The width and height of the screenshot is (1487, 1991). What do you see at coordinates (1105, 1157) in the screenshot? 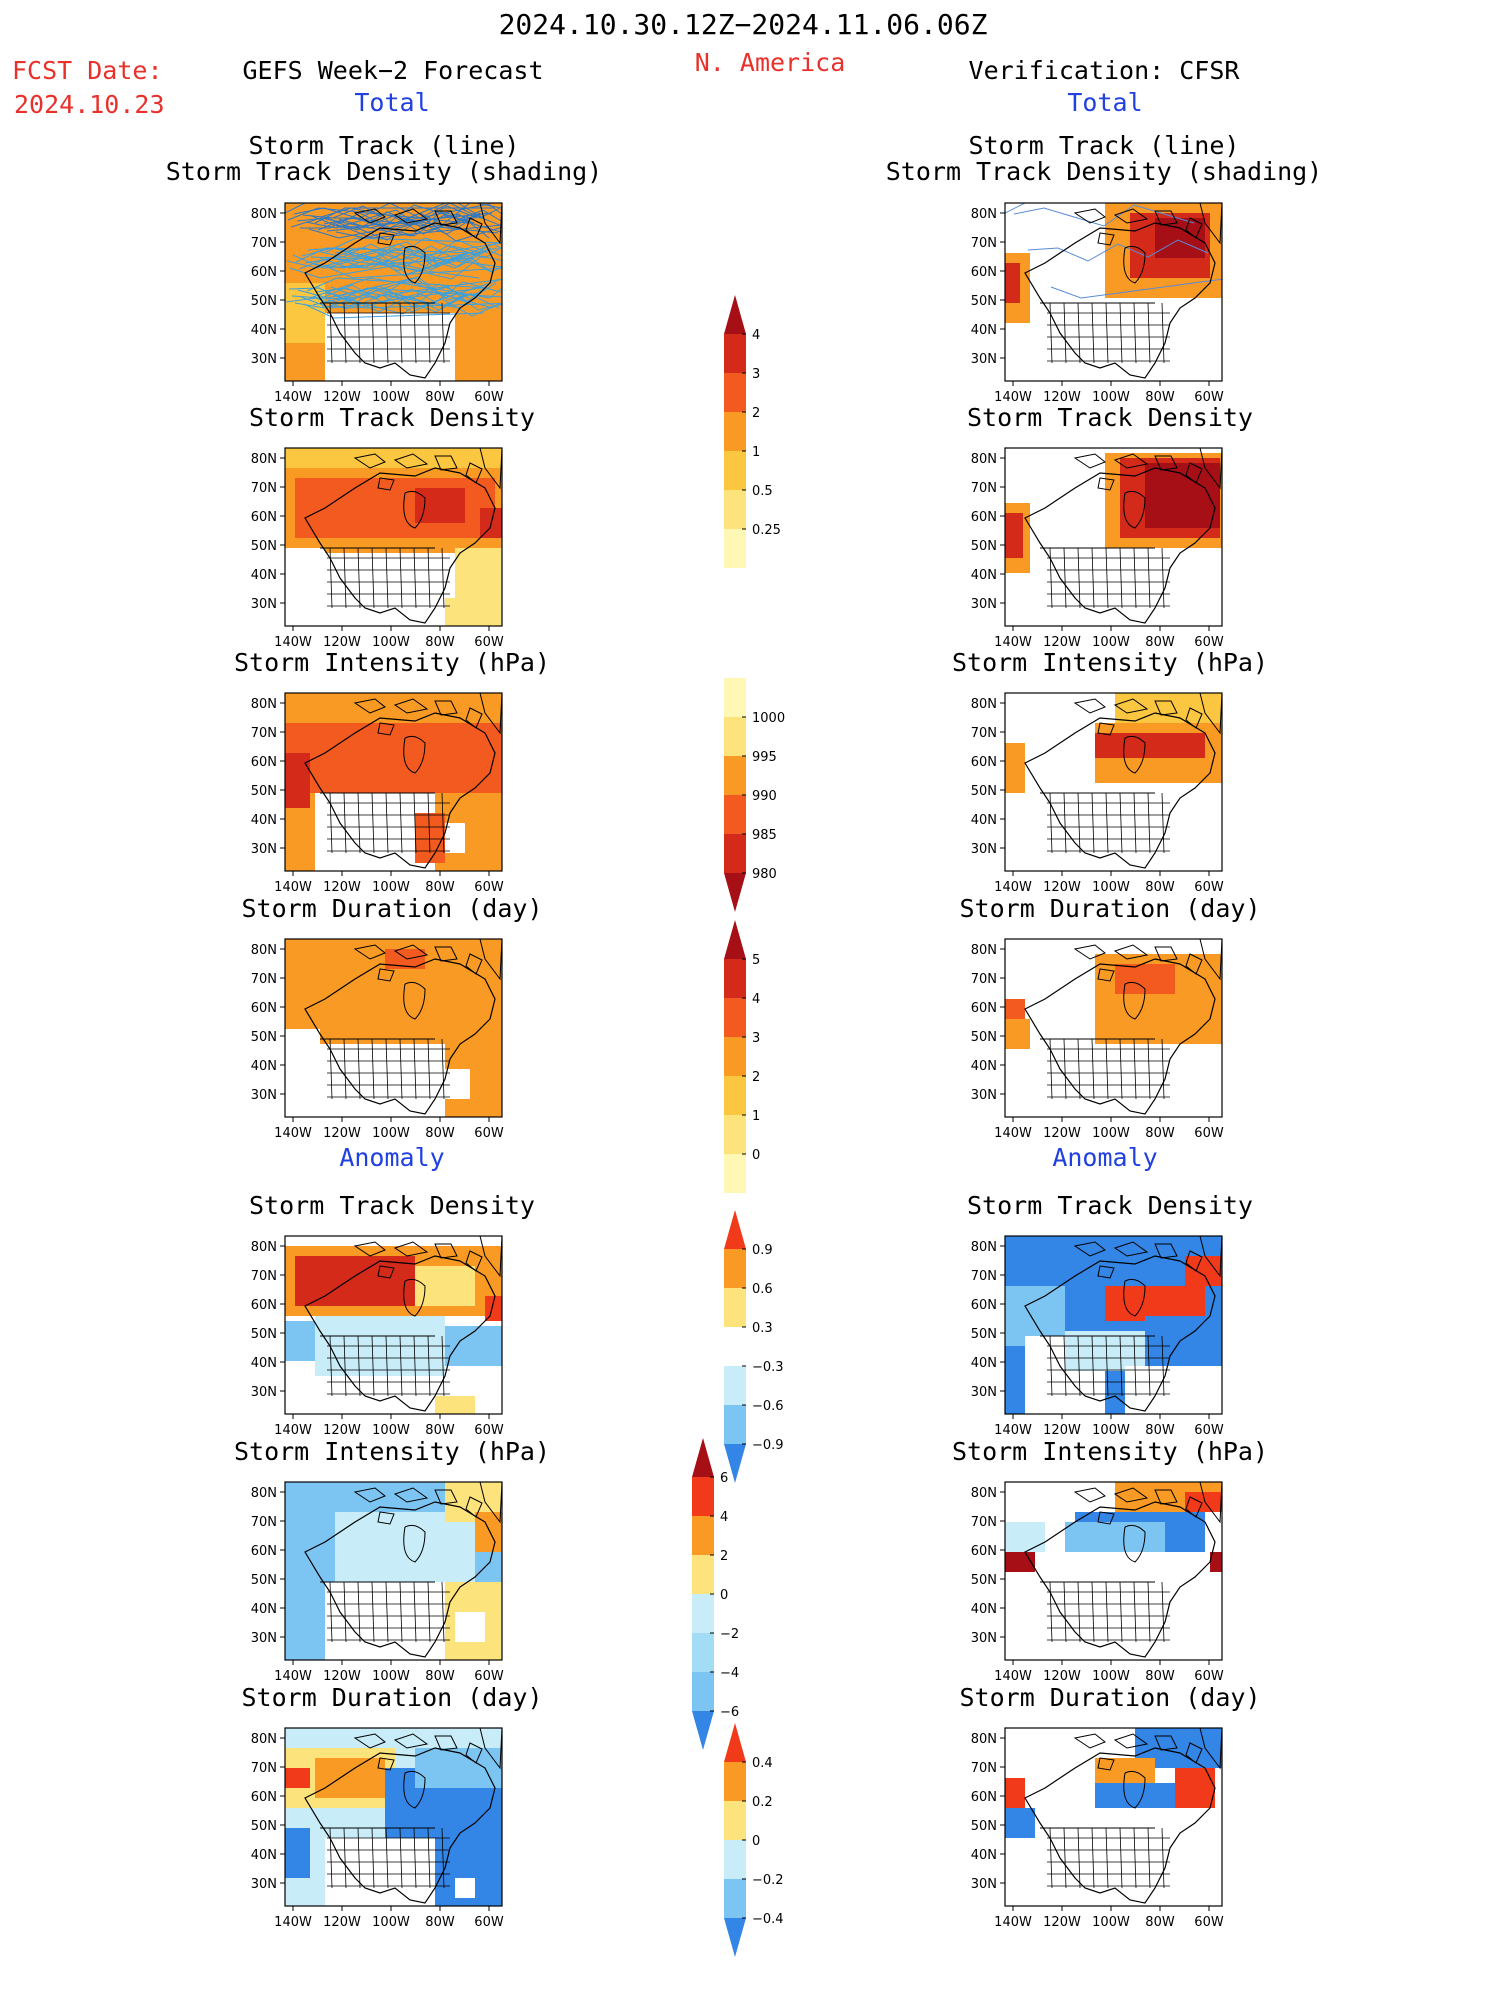
I see `right-anomaly-label: Anomaly` at bounding box center [1105, 1157].